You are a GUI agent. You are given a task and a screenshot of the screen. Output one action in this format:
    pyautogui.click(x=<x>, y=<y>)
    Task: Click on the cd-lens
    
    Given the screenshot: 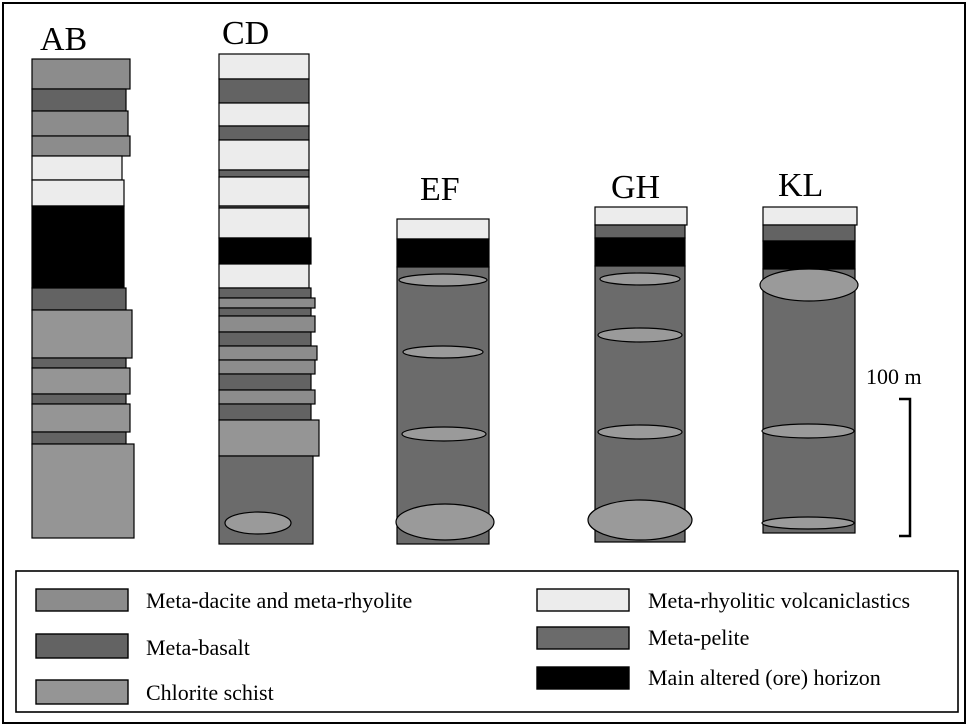 What is the action you would take?
    pyautogui.click(x=258, y=523)
    